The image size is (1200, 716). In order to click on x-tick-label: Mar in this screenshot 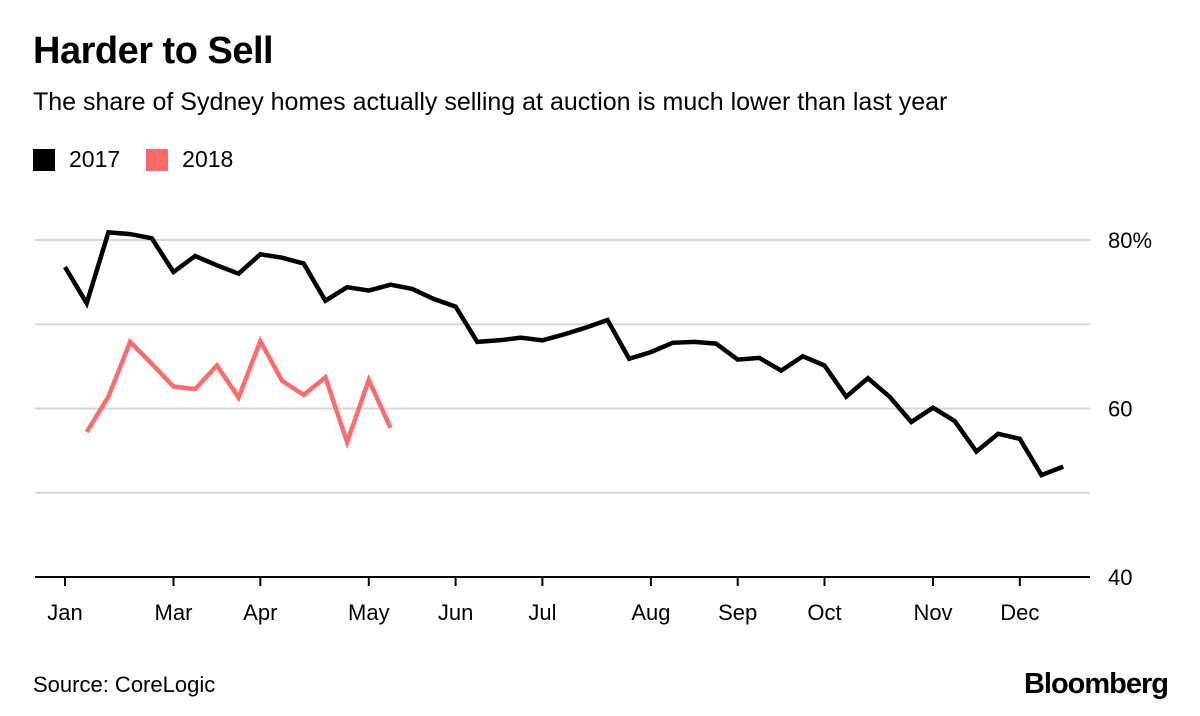, I will do `click(174, 612)`.